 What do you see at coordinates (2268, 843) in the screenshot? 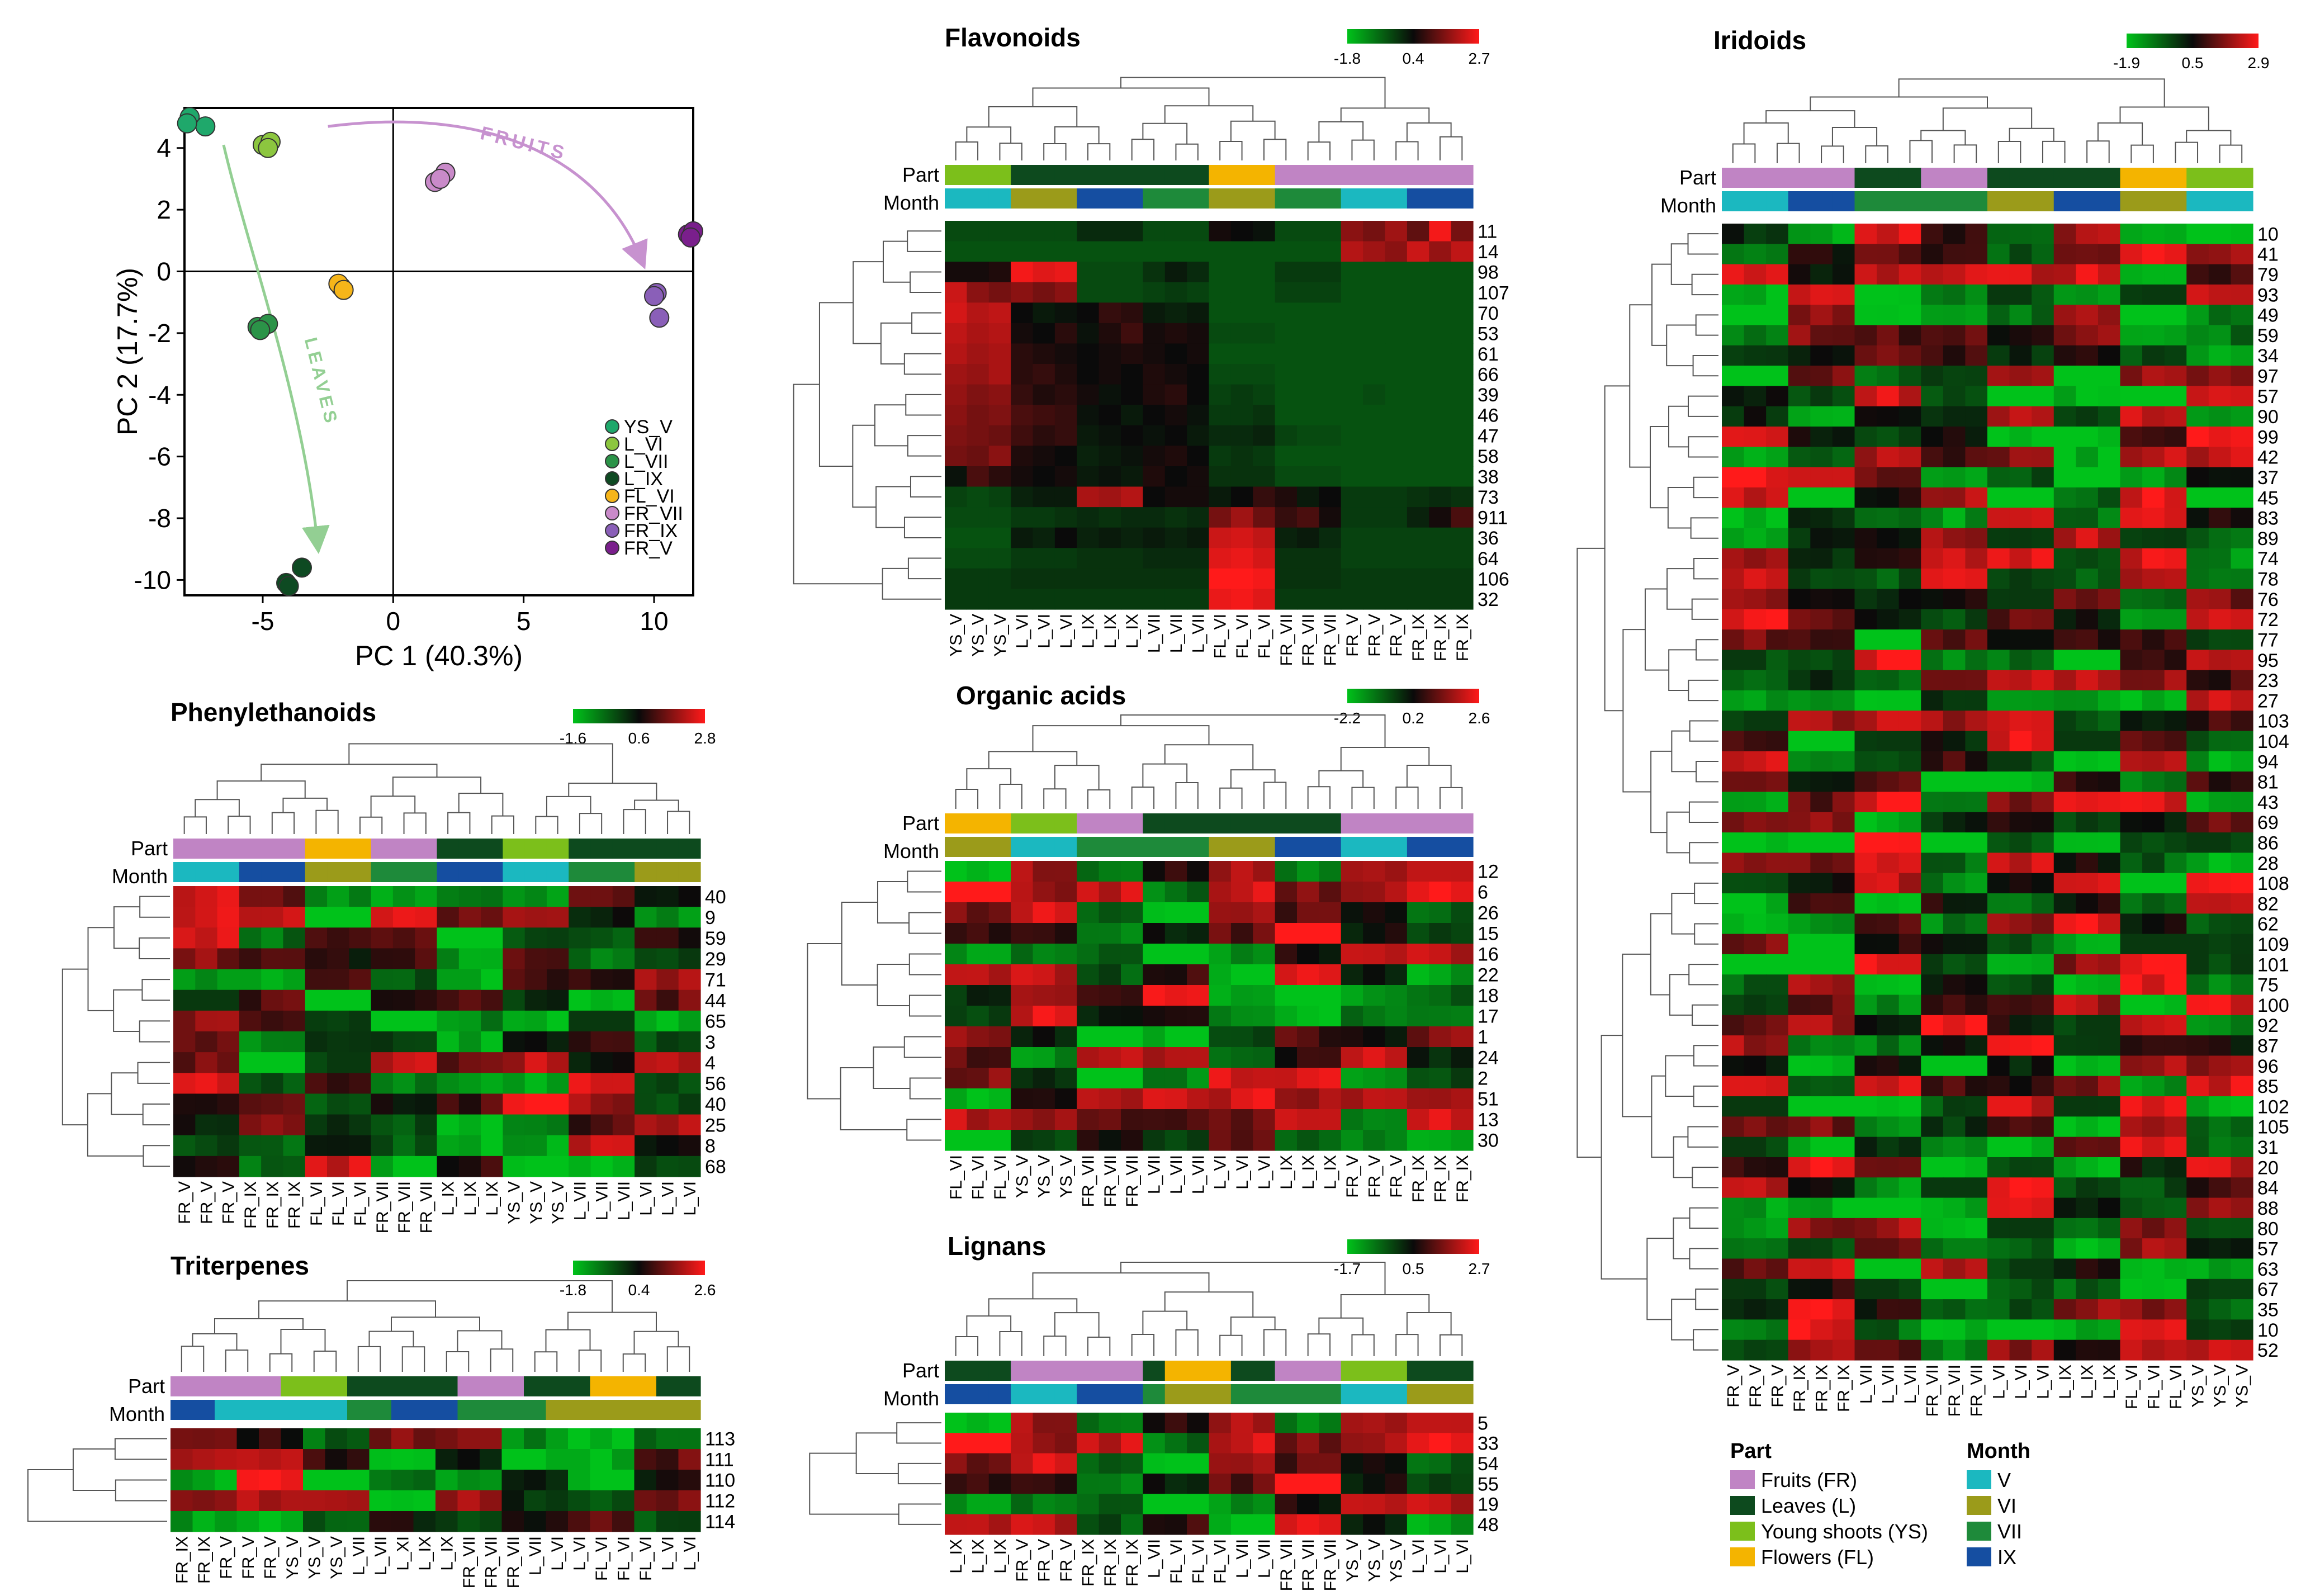
I see `row-label: 86` at bounding box center [2268, 843].